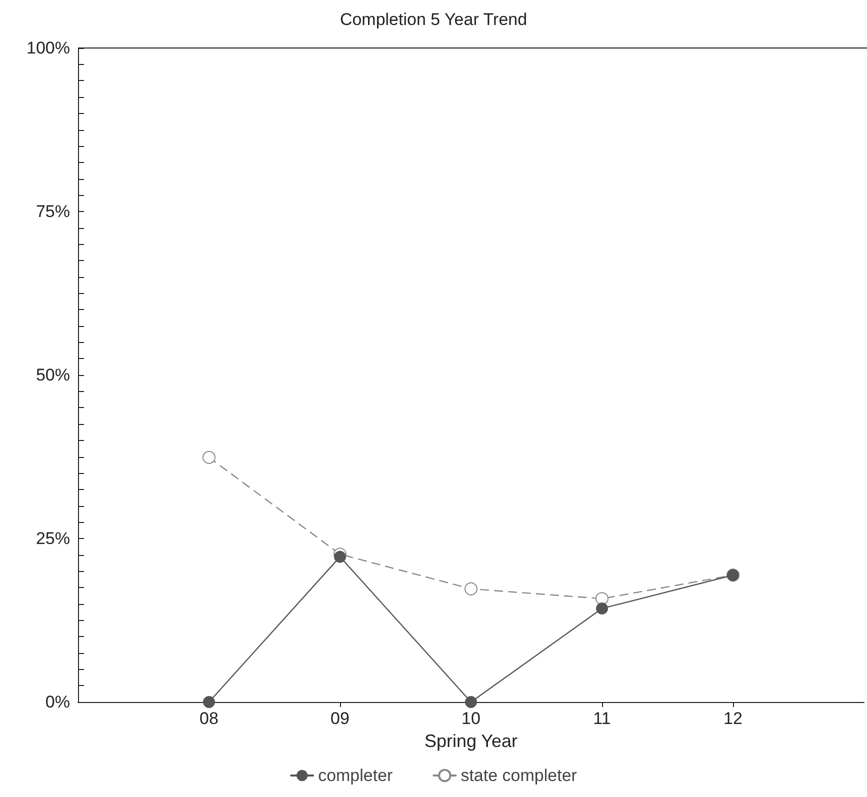 Image resolution: width=867 pixels, height=797 pixels. Describe the element at coordinates (53, 211) in the screenshot. I see `y-tick-label: 75%` at that location.